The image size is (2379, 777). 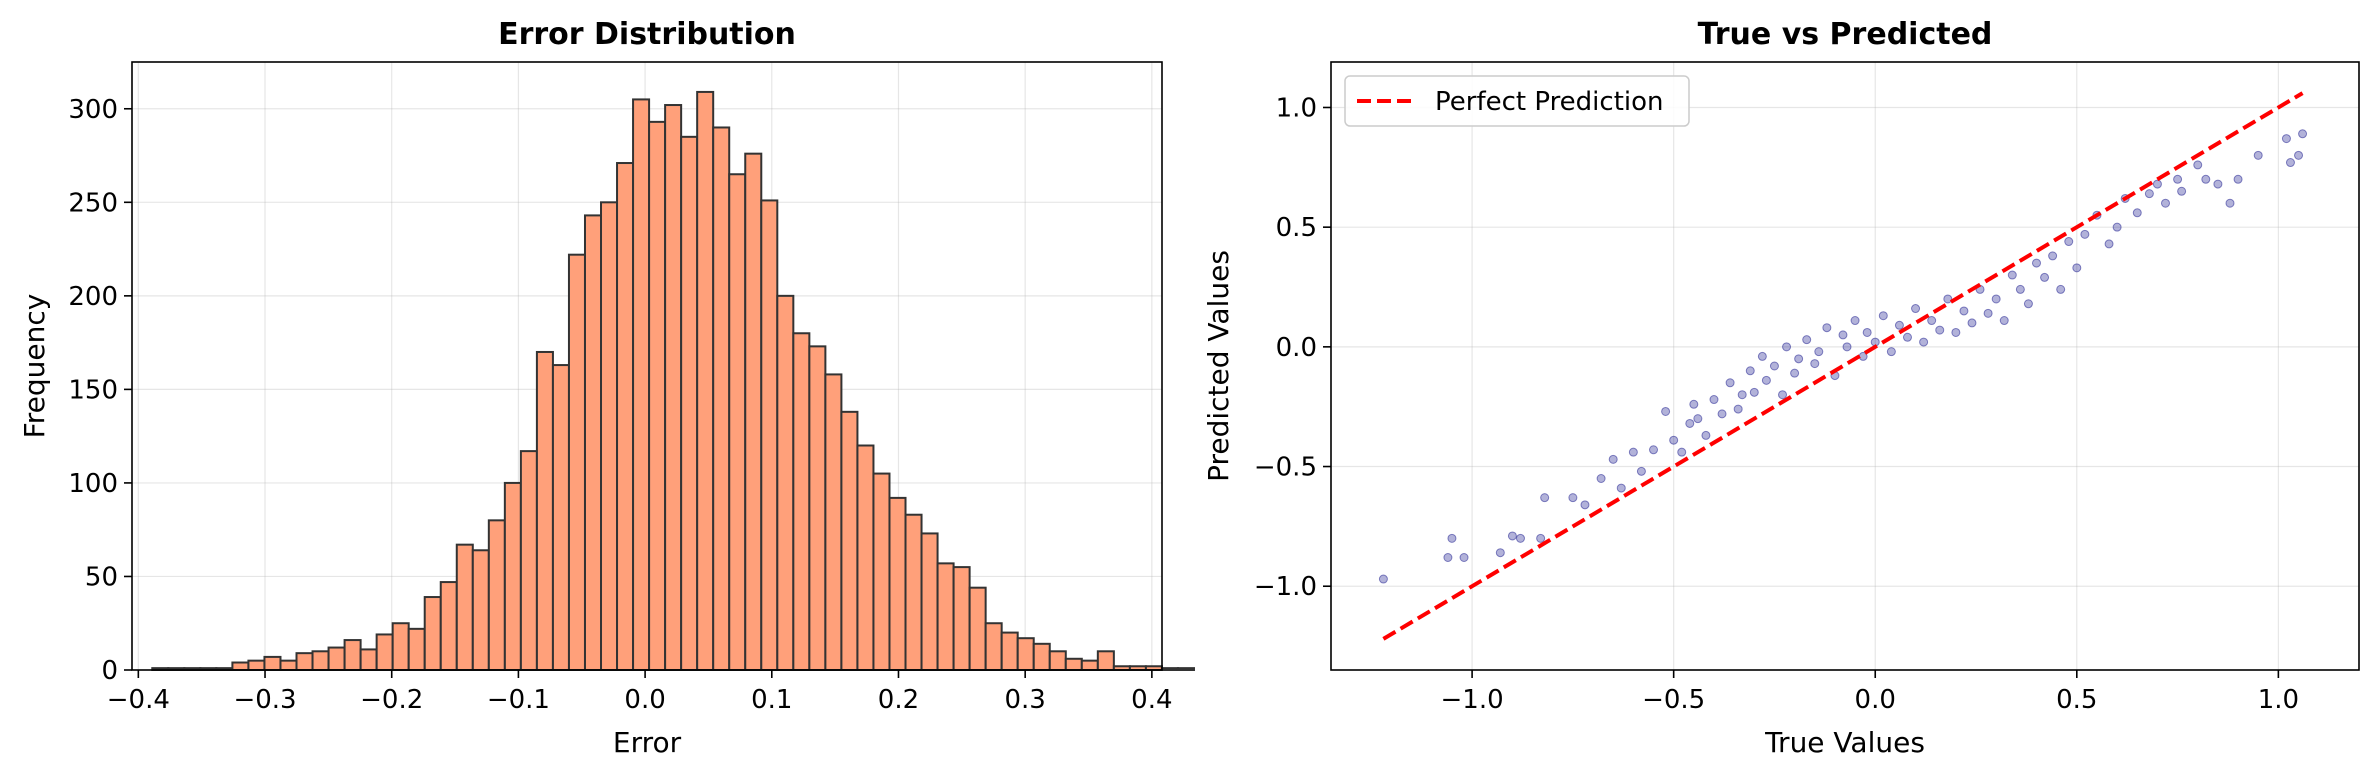 What do you see at coordinates (1844, 742) in the screenshot?
I see `scatter-x-label: True Values` at bounding box center [1844, 742].